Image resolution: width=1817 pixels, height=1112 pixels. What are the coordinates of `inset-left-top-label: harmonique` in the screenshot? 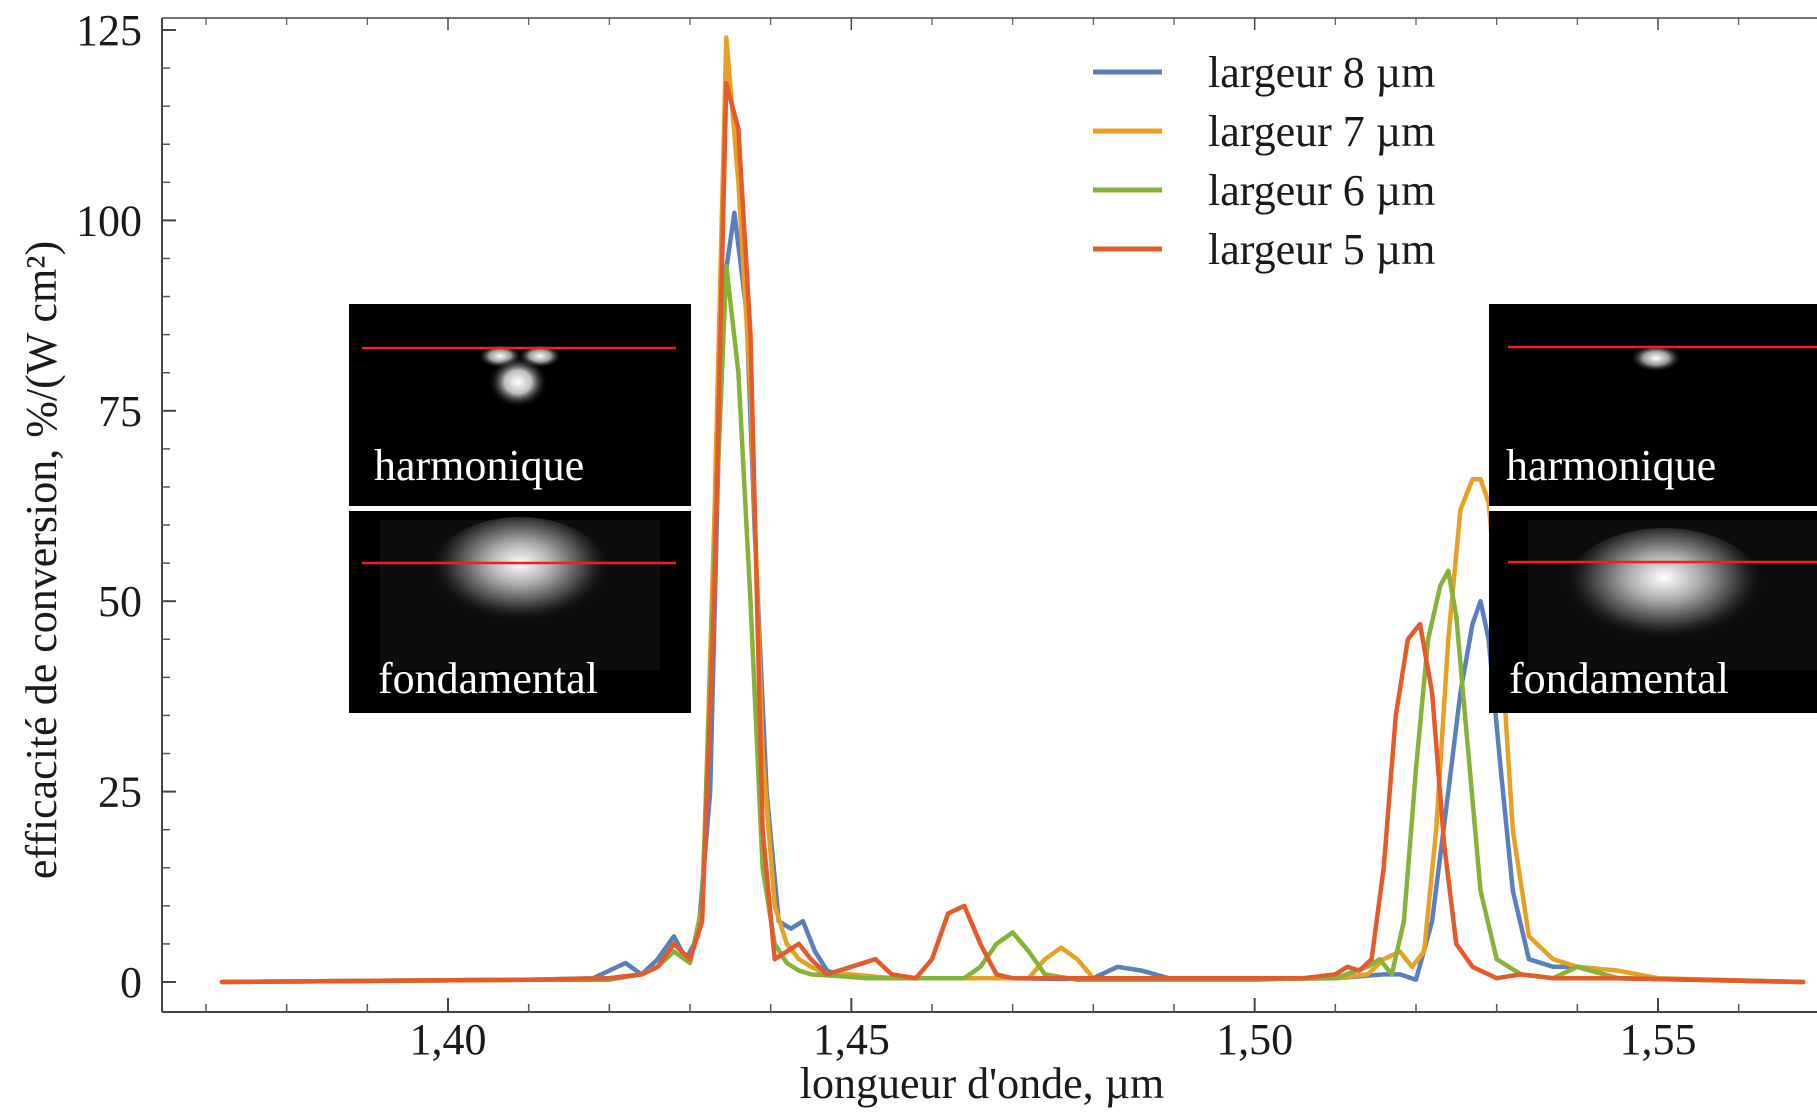 It's located at (479, 465).